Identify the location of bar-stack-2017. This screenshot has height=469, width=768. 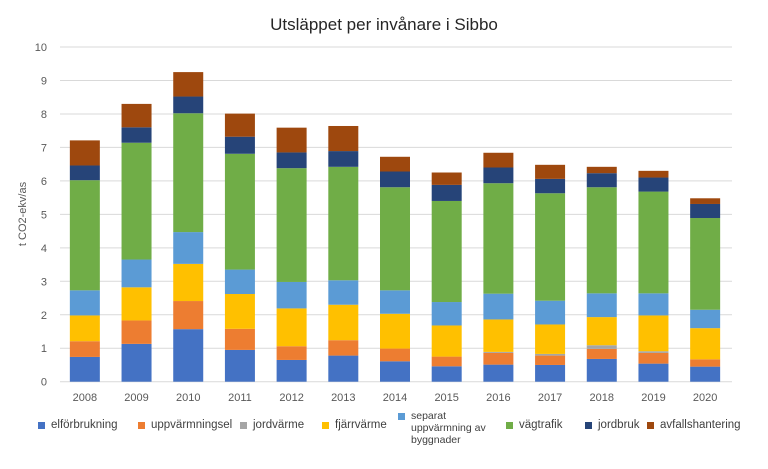
(550, 273).